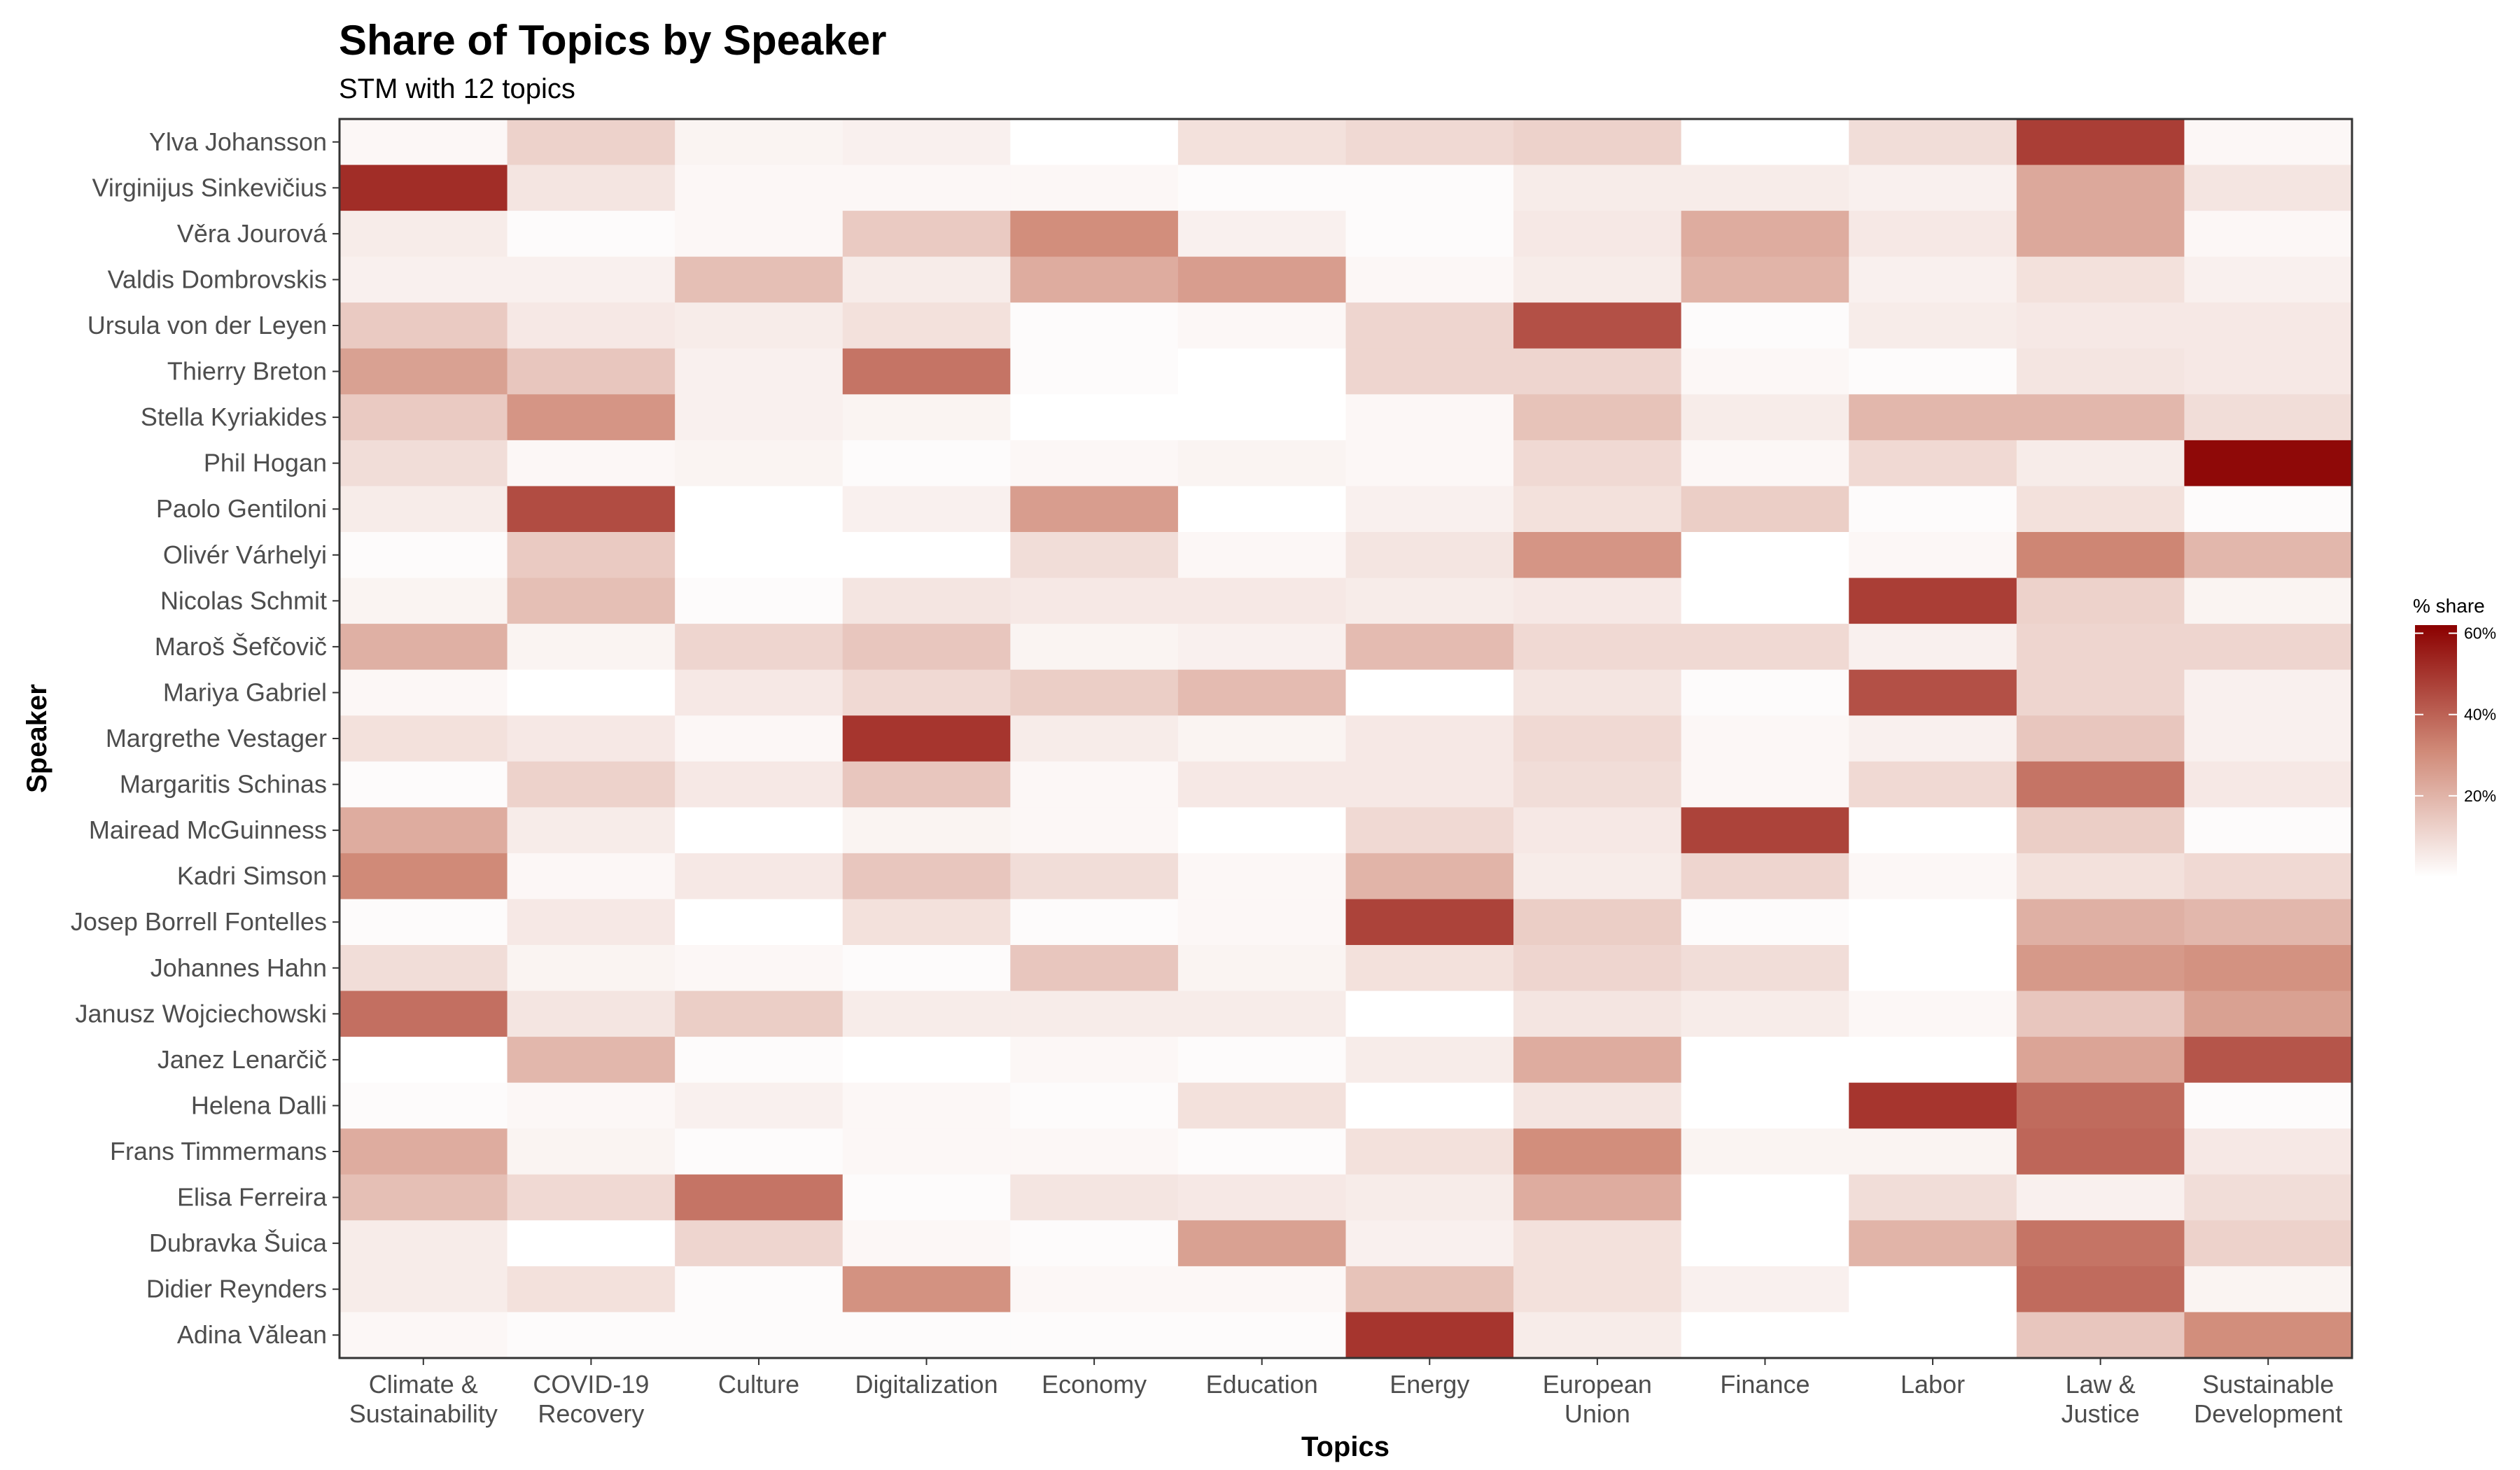  I want to click on y-tick-label: Helena Dalli, so click(259, 1105).